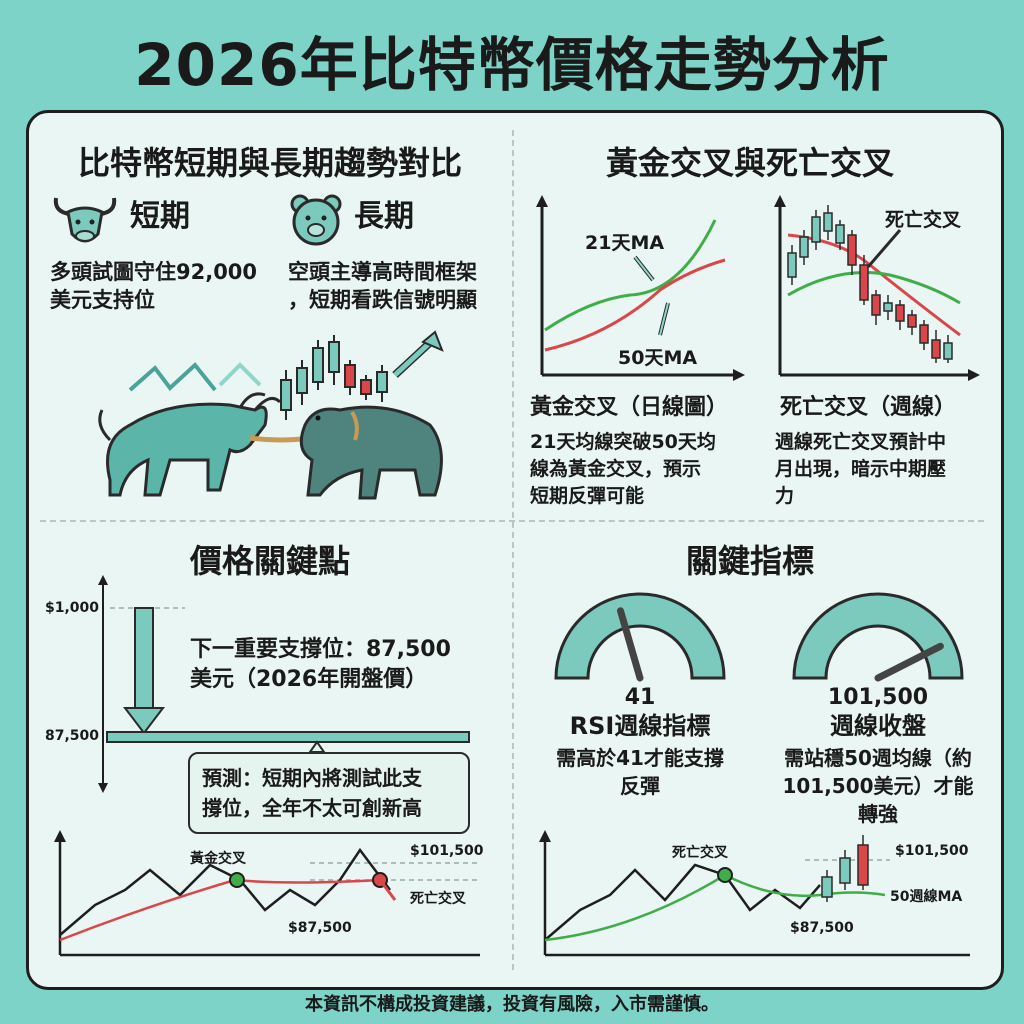  What do you see at coordinates (877, 288) in the screenshot?
I see `death-cross-chart` at bounding box center [877, 288].